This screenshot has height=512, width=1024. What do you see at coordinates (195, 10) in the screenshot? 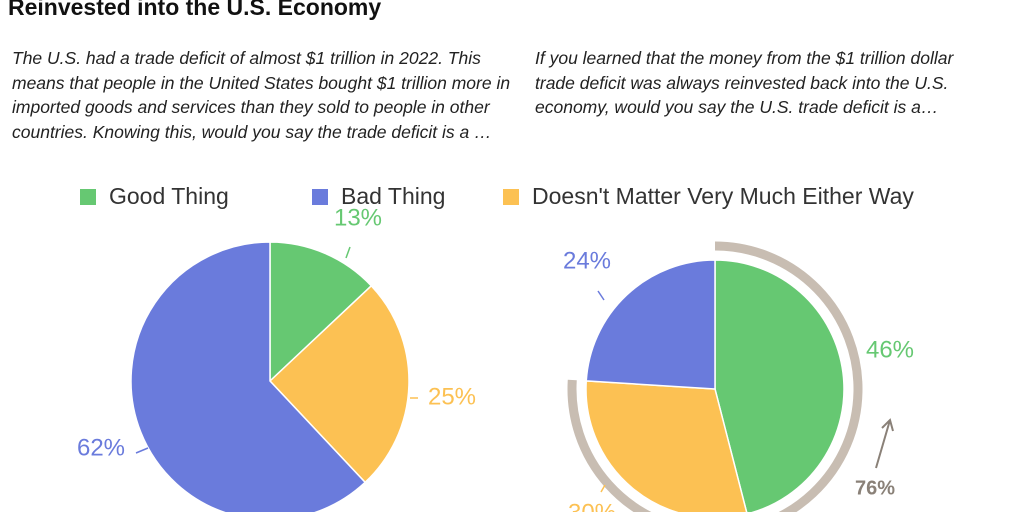
I see `page-title: Reinvested into the U.S. Economy` at bounding box center [195, 10].